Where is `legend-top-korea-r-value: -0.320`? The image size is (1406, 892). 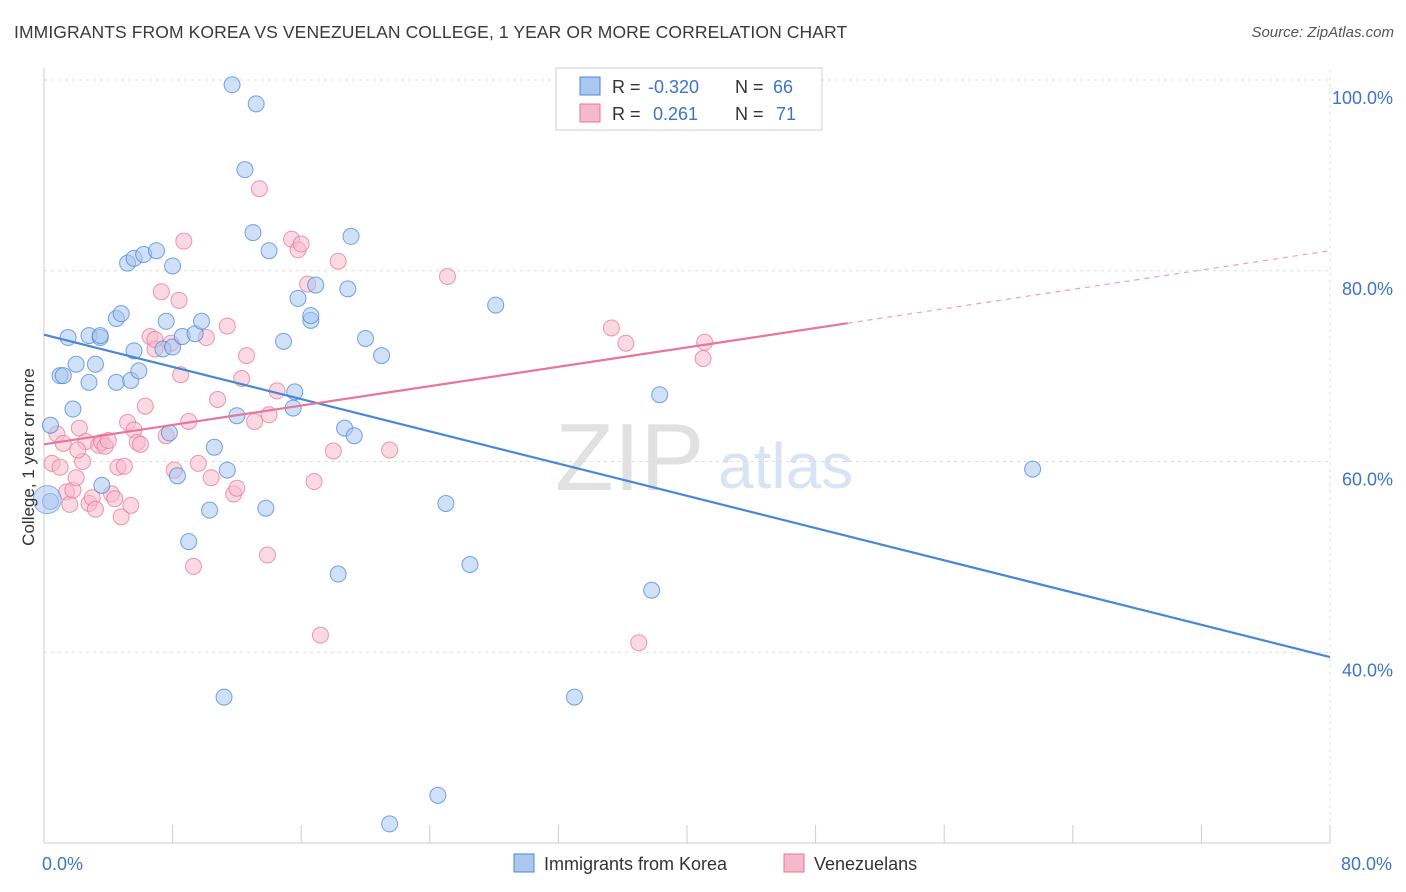 legend-top-korea-r-value: -0.320 is located at coordinates (673, 87).